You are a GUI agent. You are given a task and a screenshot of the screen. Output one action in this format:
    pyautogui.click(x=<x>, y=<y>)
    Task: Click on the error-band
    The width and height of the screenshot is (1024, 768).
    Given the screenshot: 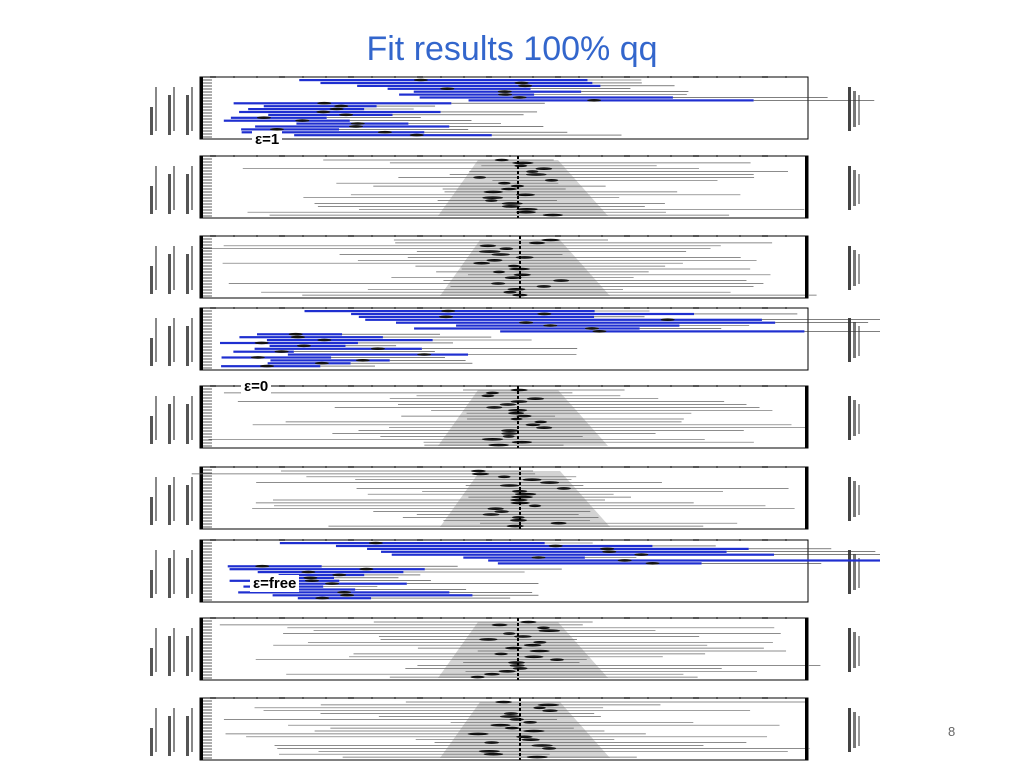 What is the action you would take?
    pyautogui.click(x=523, y=418)
    